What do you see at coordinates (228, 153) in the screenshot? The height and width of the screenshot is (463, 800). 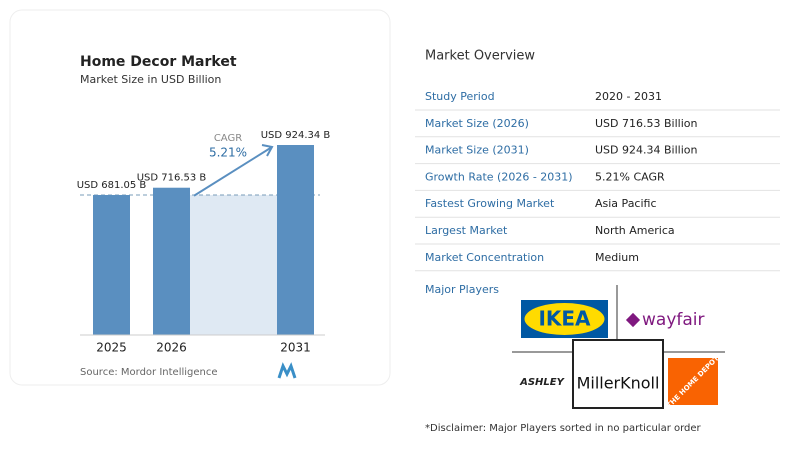 I see `cagr-value: 5.21%` at bounding box center [228, 153].